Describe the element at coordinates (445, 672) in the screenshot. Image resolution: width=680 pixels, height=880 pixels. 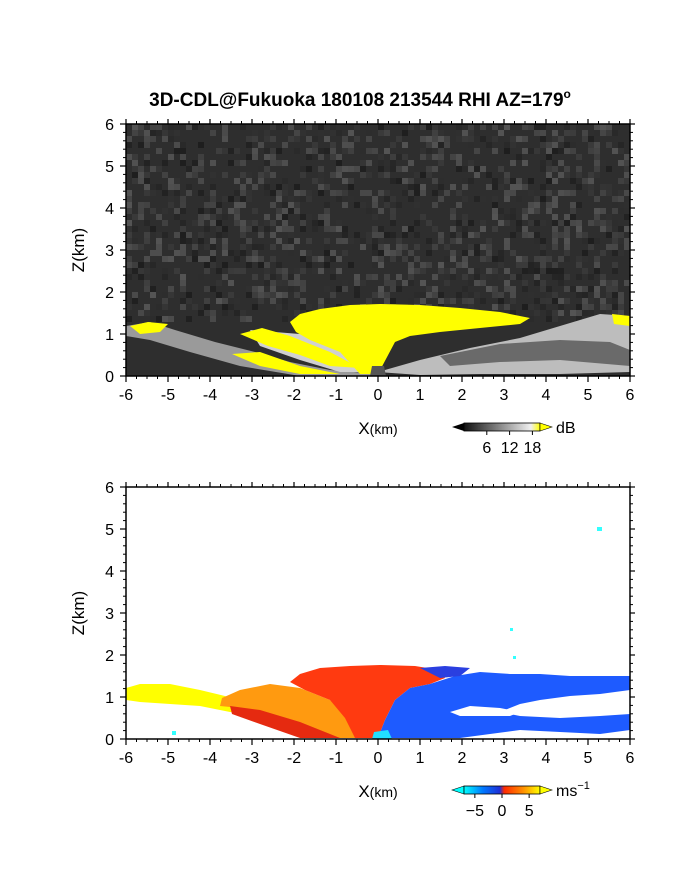
I see `velocity-blue-top-left` at that location.